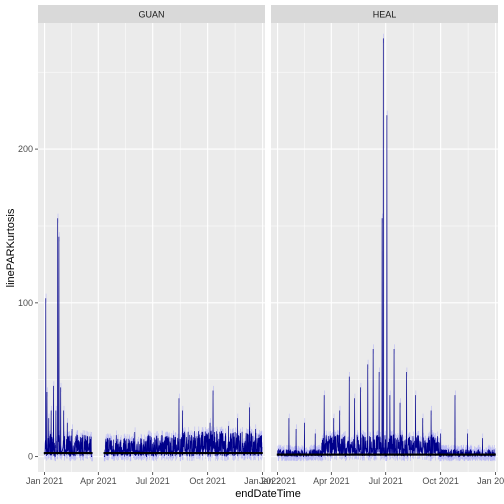  I want to click on y-axis-title: linePARKurtosis, so click(11, 247).